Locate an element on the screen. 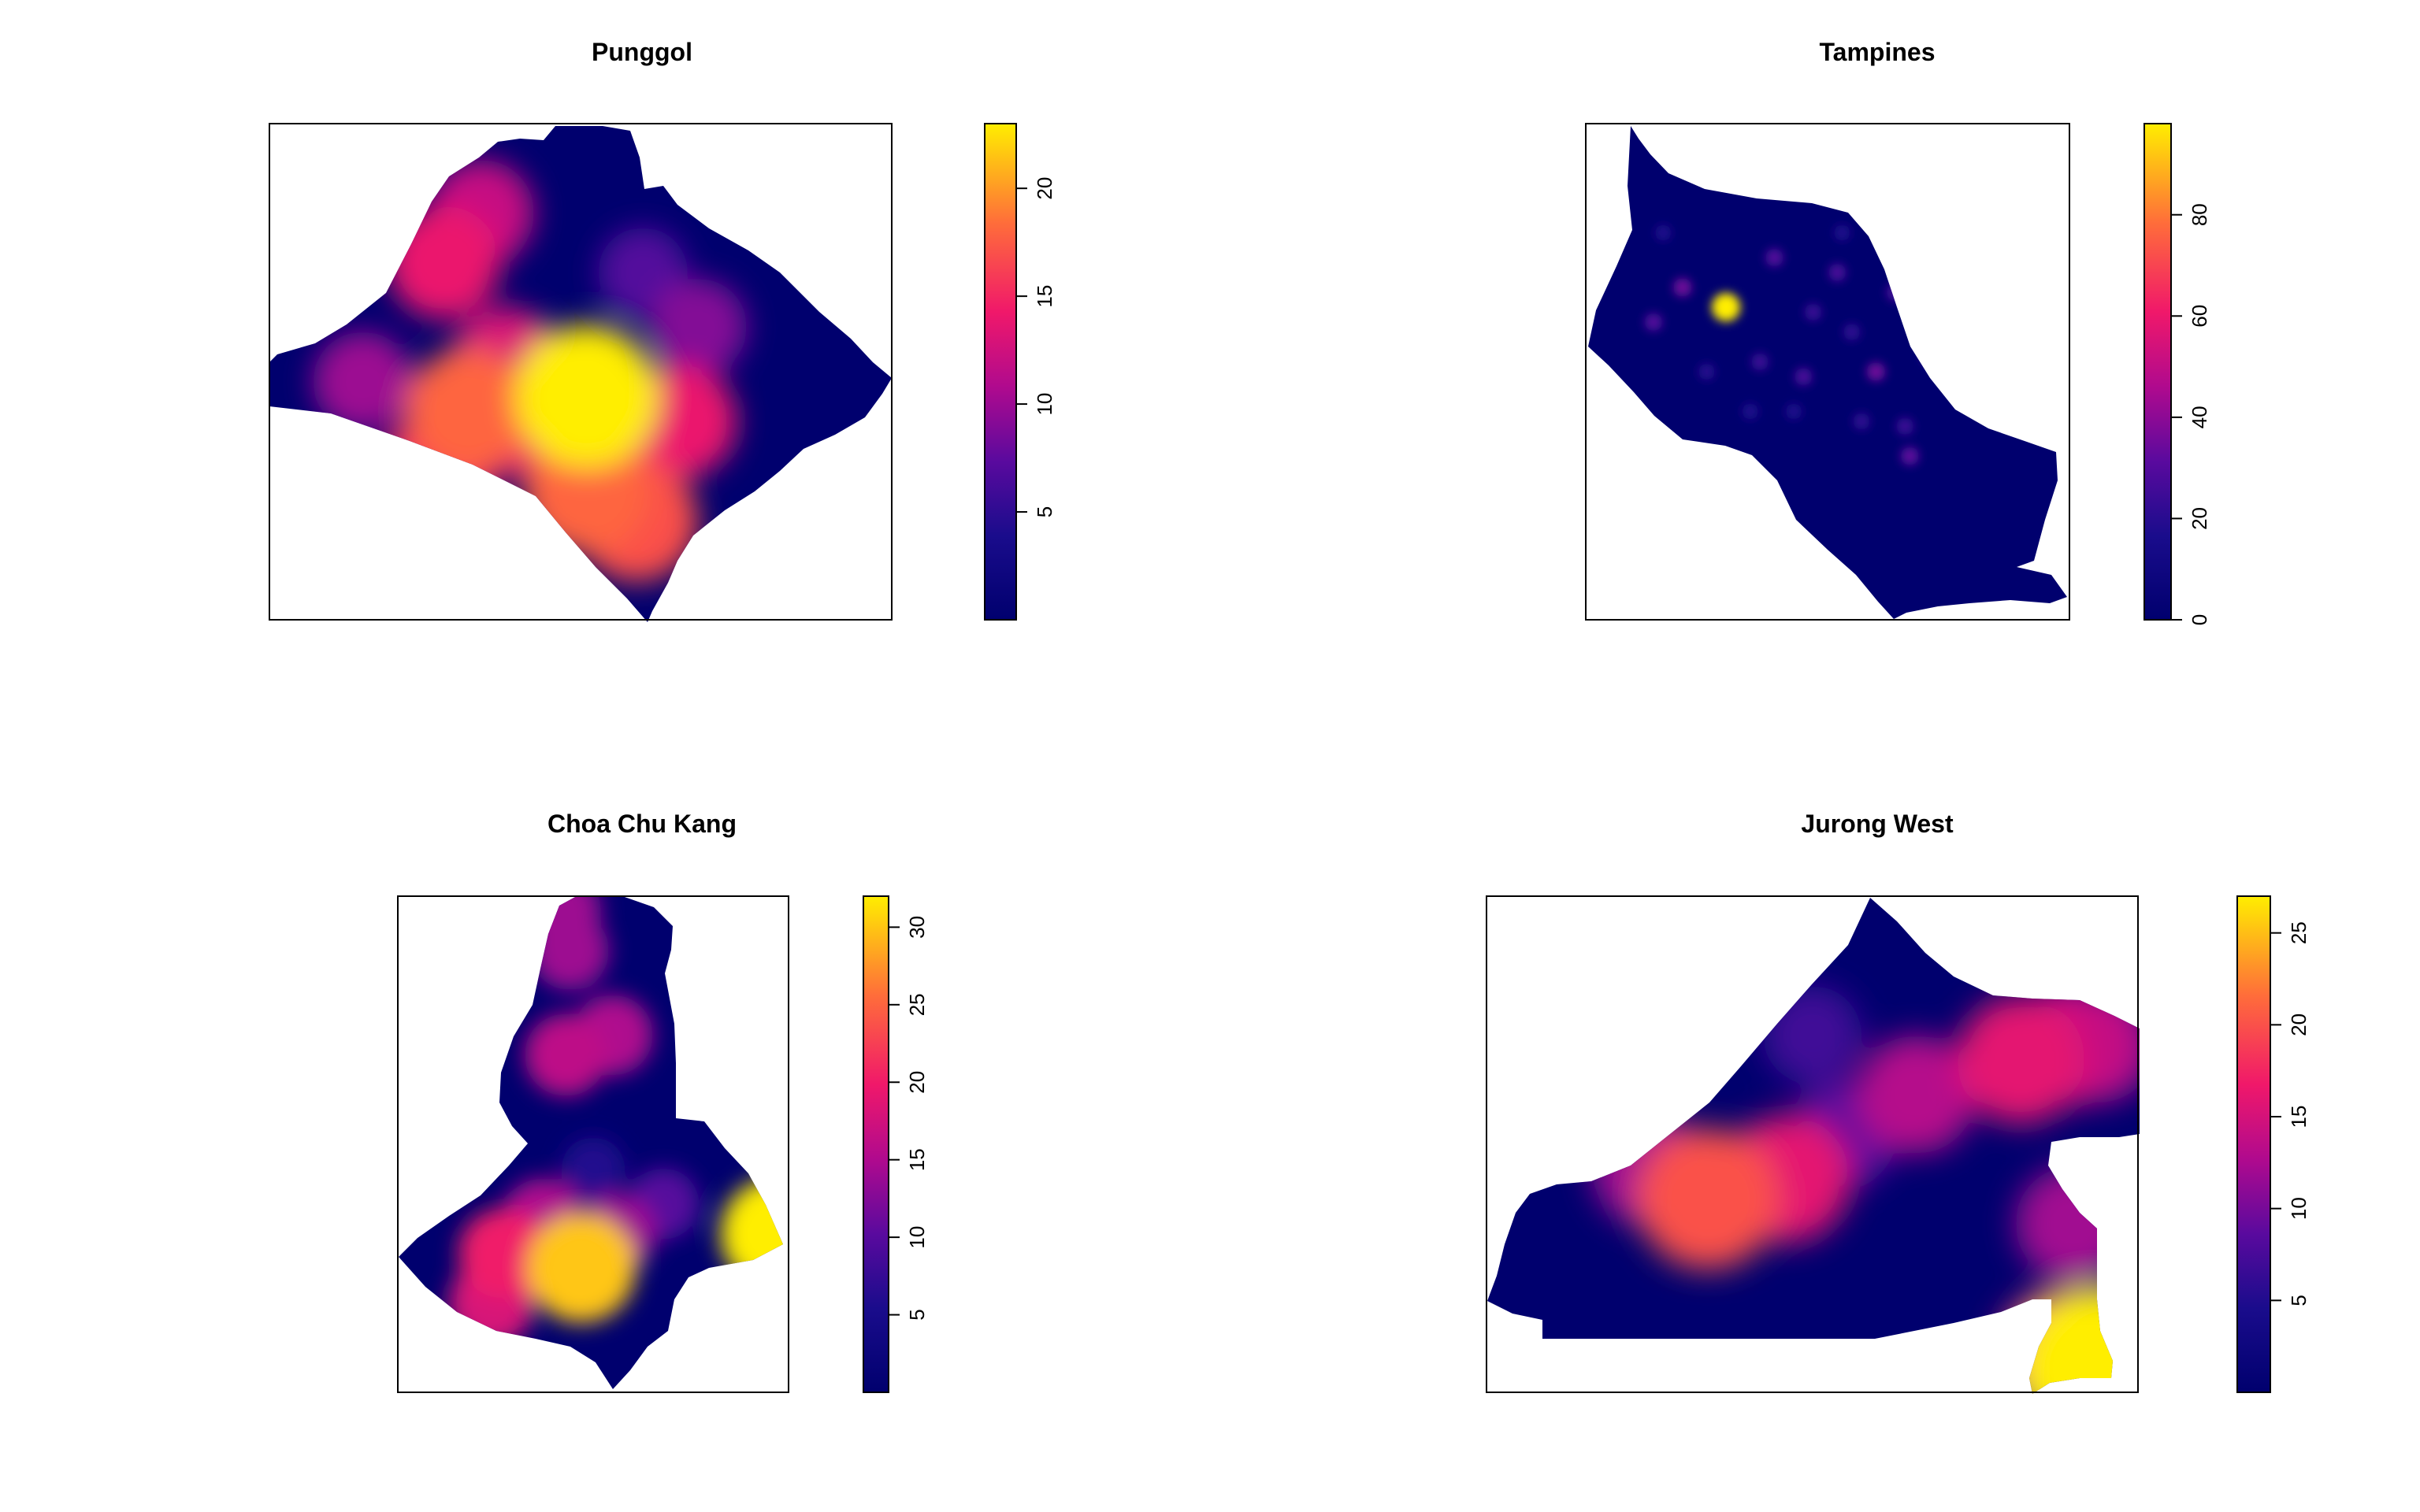  heatmap-panel-tampines: Tampines 0 20 40 60 80 is located at coordinates (1898, 331).